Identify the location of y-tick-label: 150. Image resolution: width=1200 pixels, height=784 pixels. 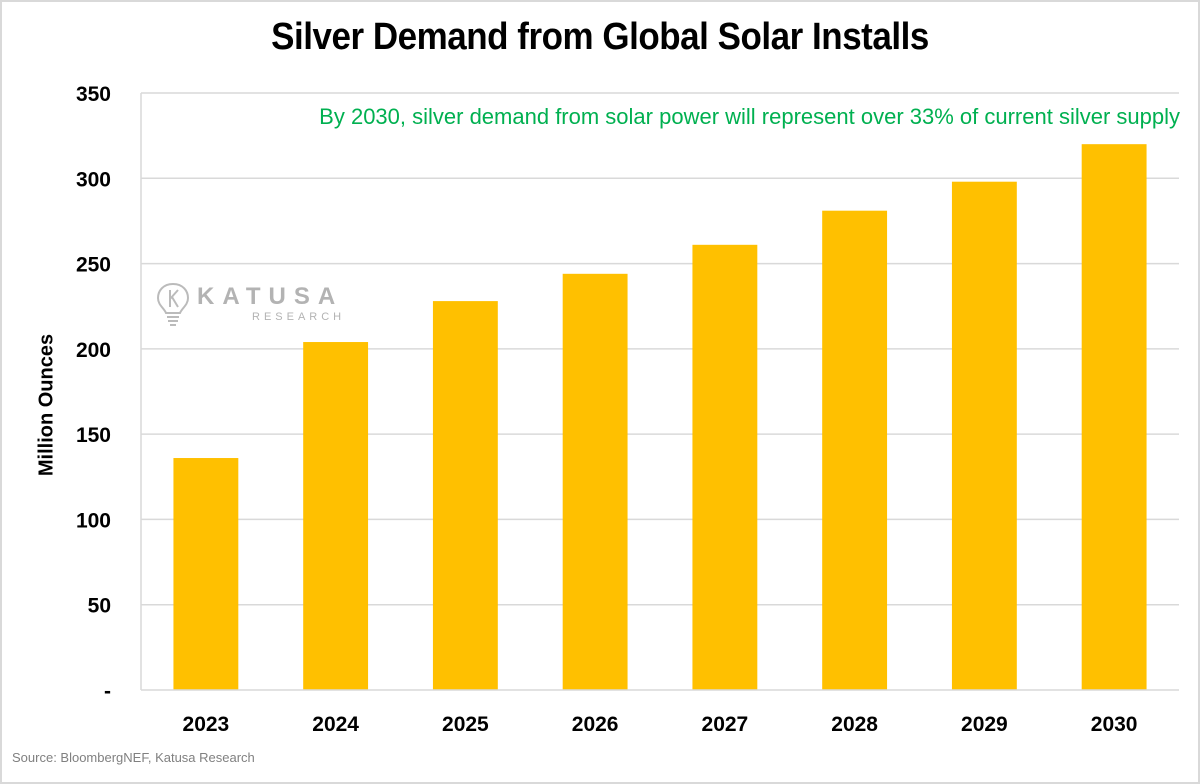
(93, 435).